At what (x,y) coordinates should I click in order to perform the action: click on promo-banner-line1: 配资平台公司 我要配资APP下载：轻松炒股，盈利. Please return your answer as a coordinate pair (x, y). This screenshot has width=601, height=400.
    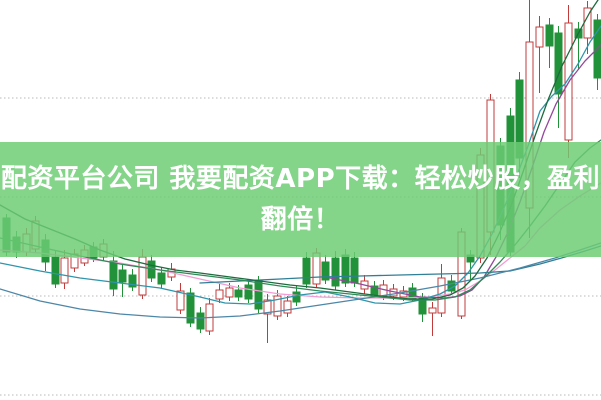
    Looking at the image, I should click on (300, 178).